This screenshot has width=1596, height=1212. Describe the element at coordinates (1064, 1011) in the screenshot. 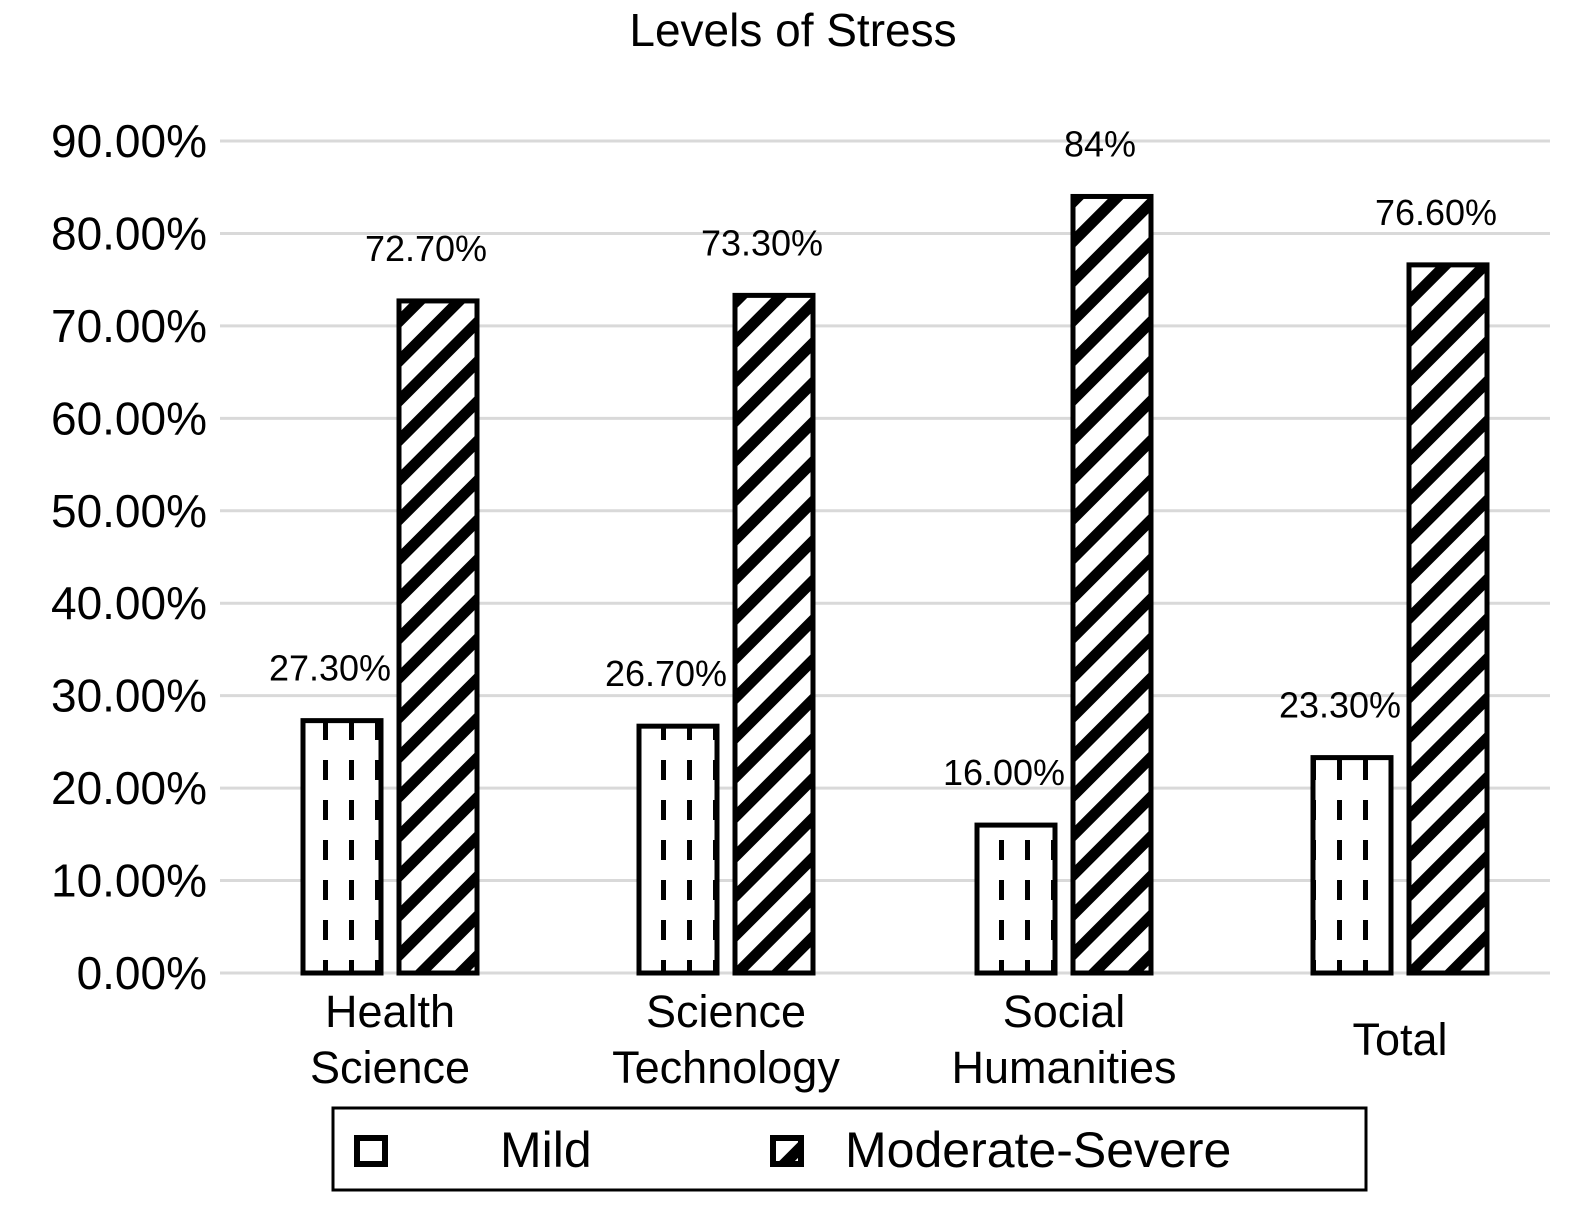

I see `x-tick-label: Social` at that location.